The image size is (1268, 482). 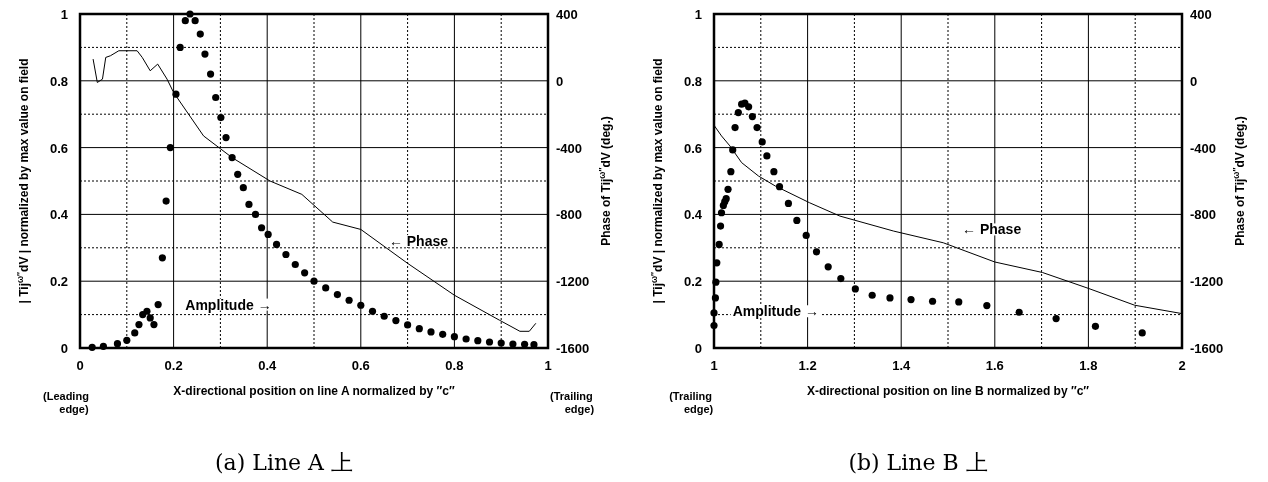 I want to click on x-tick-label: 0.2, so click(x=173, y=365).